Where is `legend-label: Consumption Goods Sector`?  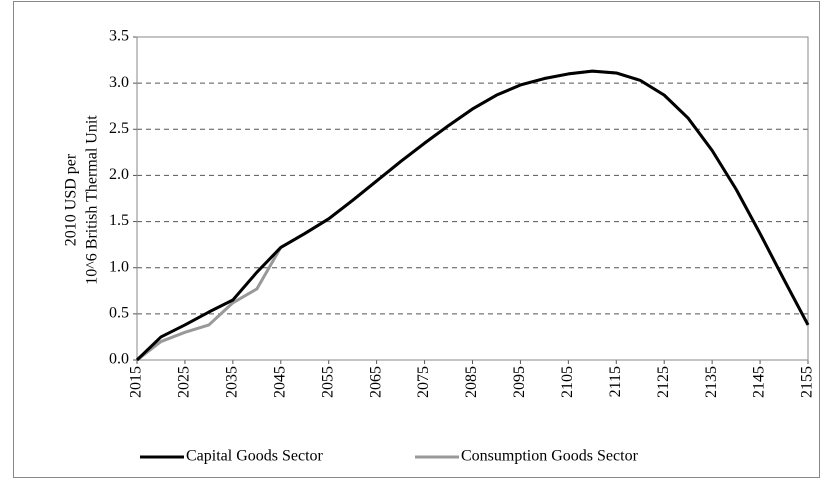 legend-label: Consumption Goods Sector is located at coordinates (550, 456).